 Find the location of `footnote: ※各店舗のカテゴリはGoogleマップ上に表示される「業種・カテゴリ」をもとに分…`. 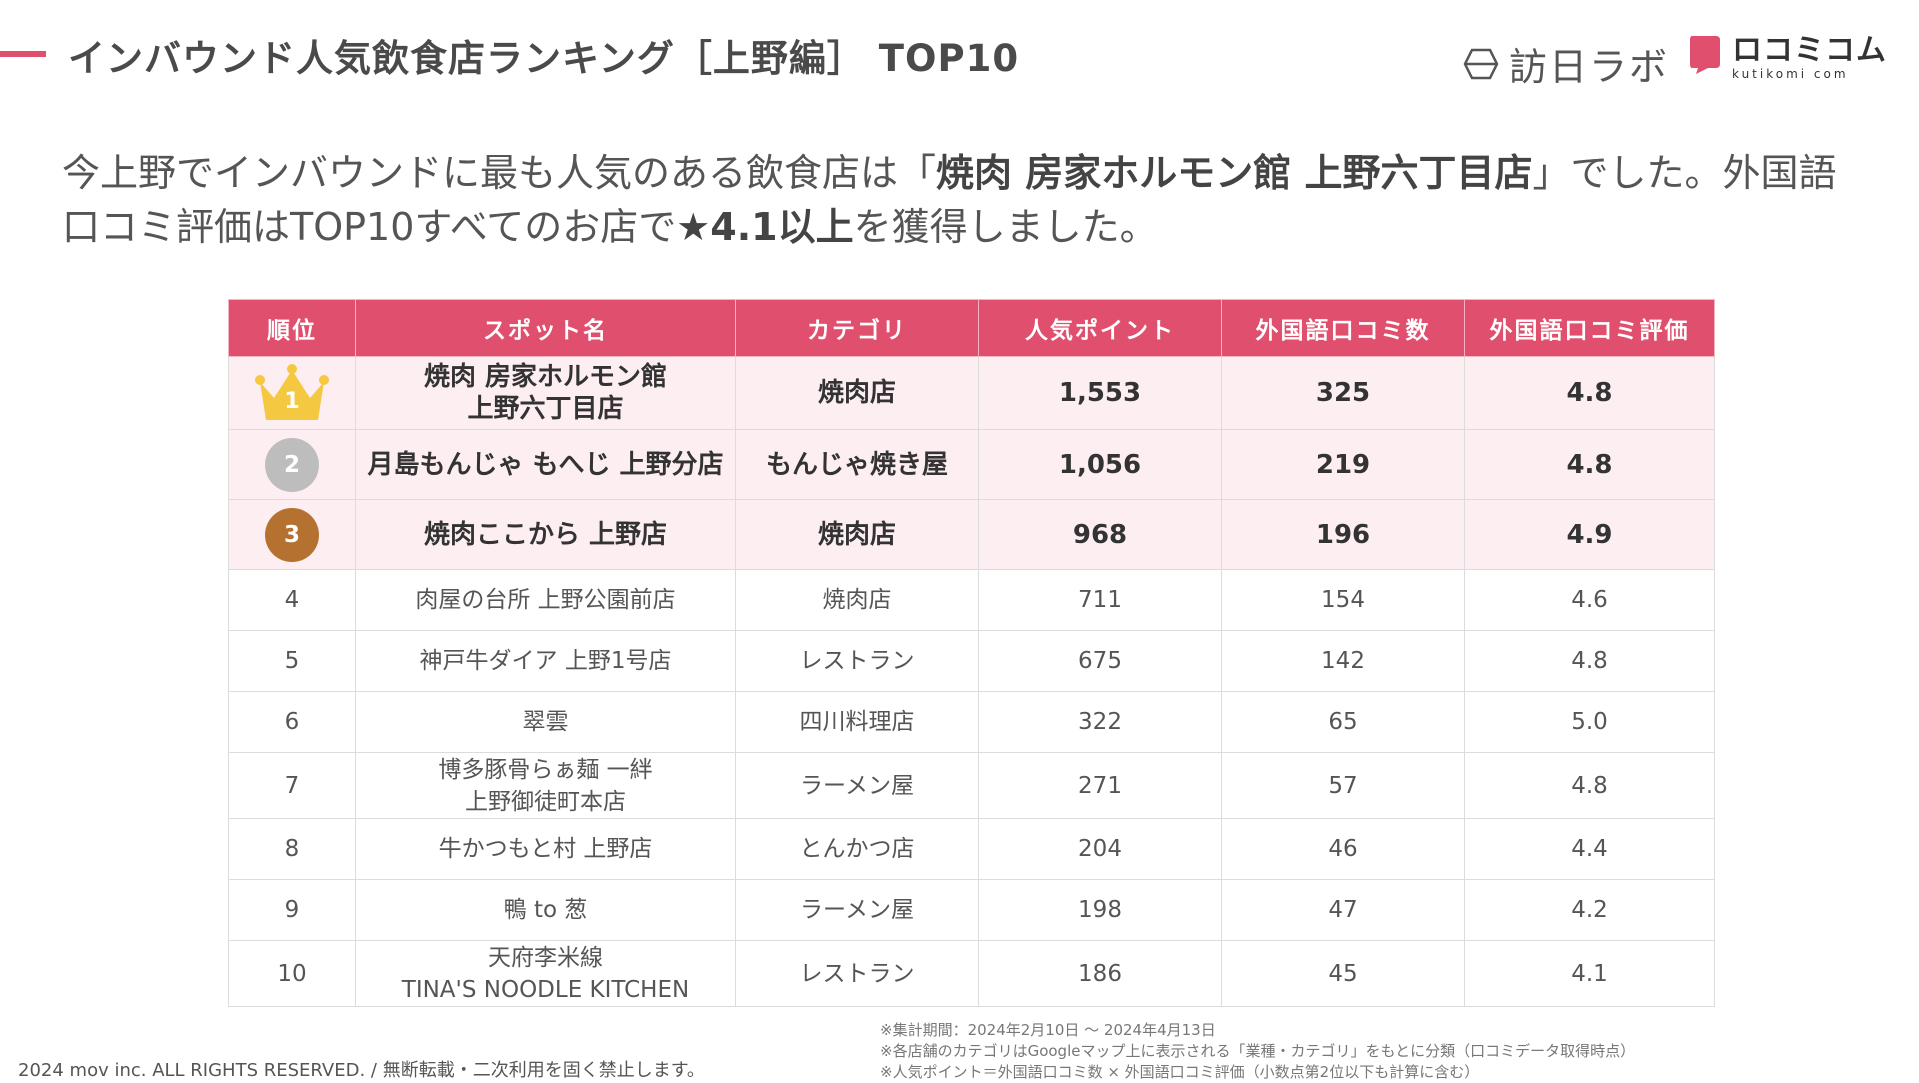

footnote: ※各店舗のカテゴリはGoogleマップ上に表示される「業種・カテゴリ」をもとに分… is located at coordinates (1258, 1051).